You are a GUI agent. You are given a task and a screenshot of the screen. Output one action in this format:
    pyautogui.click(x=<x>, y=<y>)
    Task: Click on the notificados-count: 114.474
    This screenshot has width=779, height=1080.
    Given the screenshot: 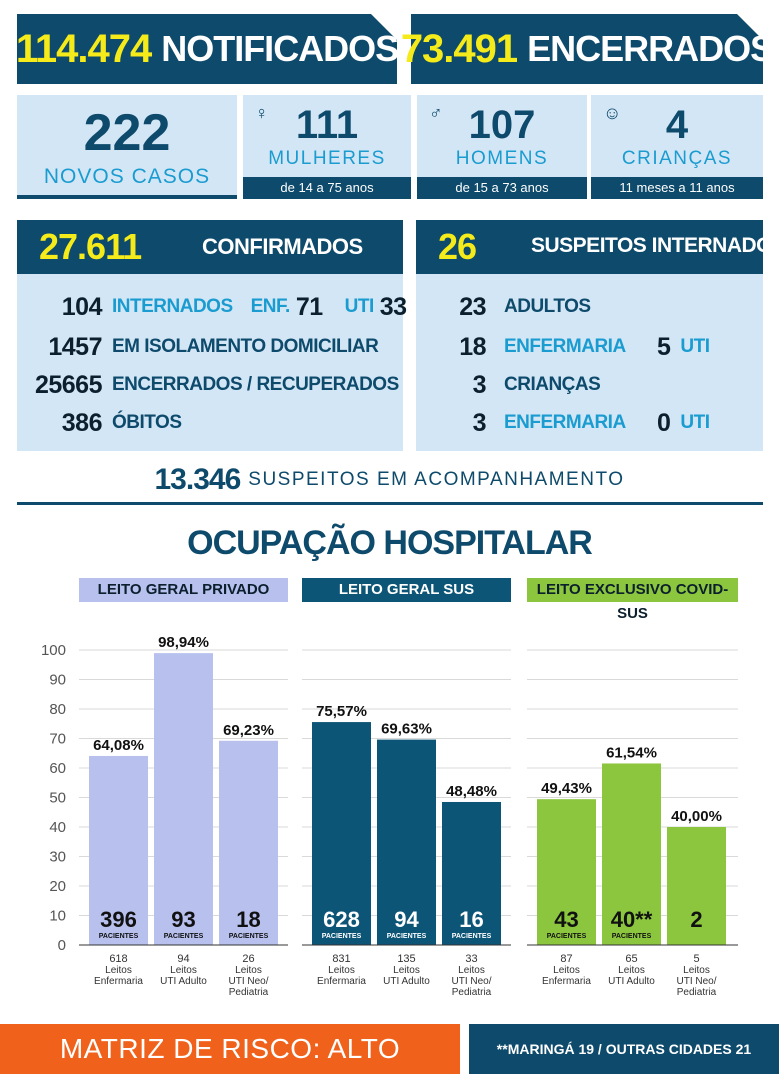 What is the action you would take?
    pyautogui.click(x=83, y=48)
    